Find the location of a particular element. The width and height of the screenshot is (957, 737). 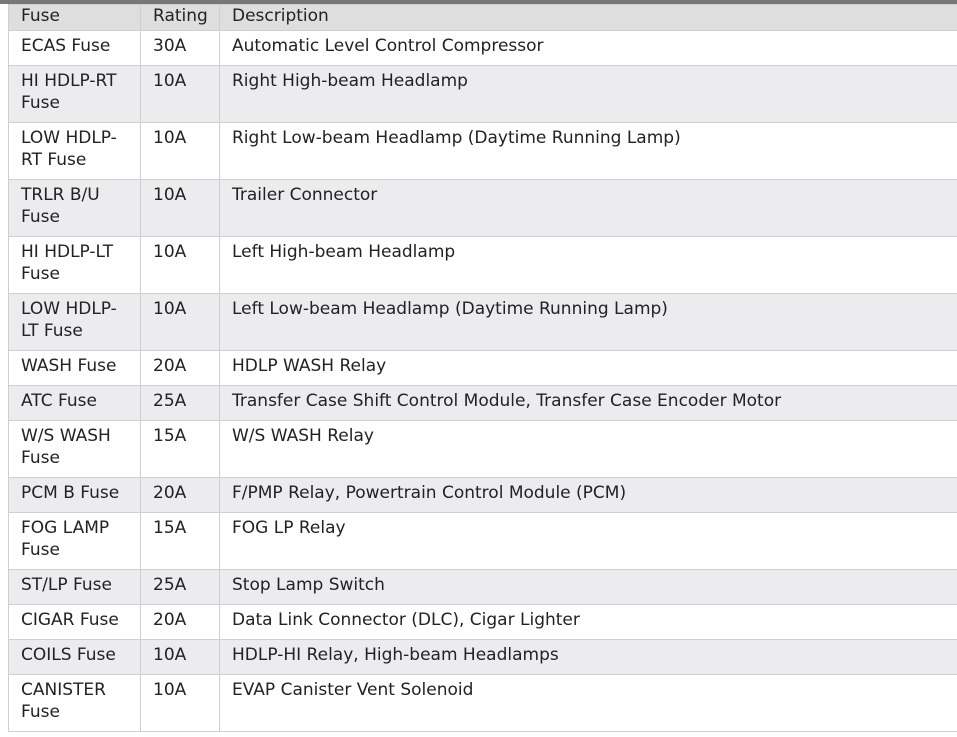

header-description: Description is located at coordinates (588, 17).